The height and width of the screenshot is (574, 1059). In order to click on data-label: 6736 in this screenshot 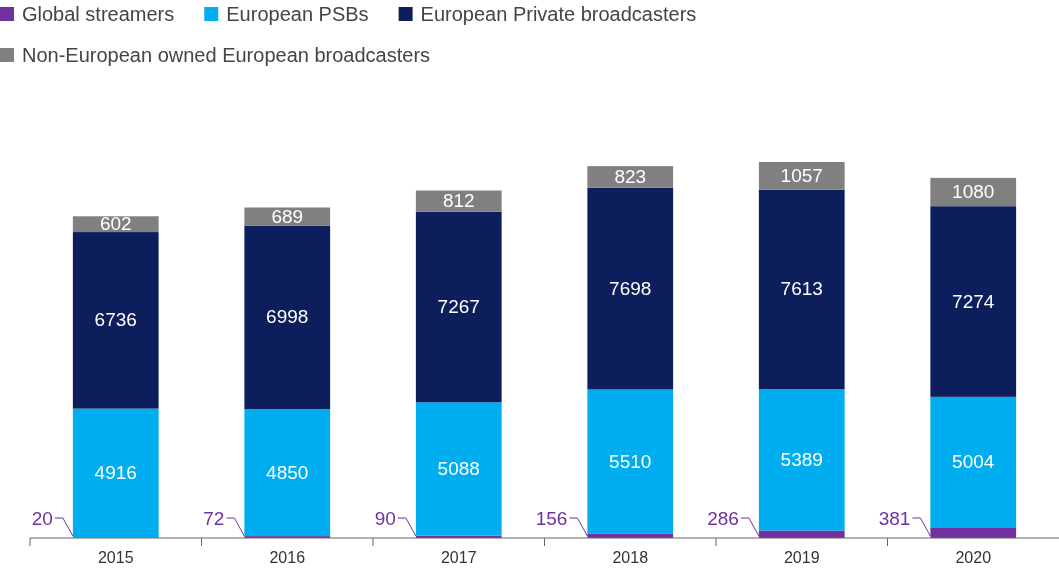, I will do `click(115, 320)`.